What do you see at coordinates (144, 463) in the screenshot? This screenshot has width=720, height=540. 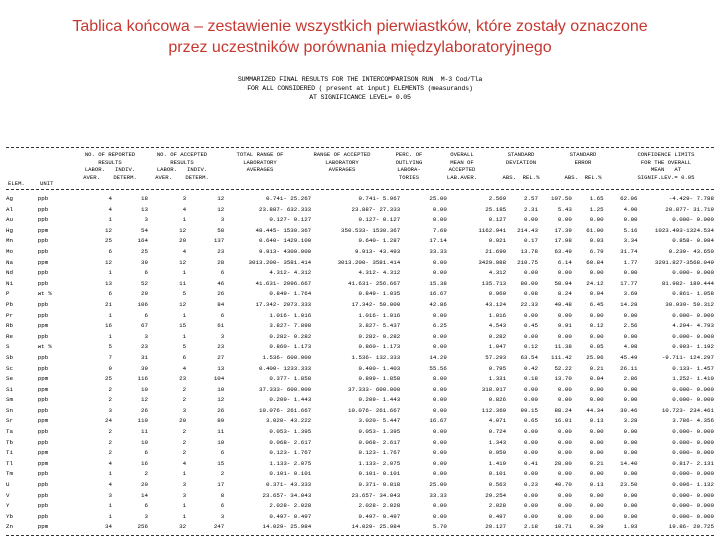 I see `cell-ri: 16` at bounding box center [144, 463].